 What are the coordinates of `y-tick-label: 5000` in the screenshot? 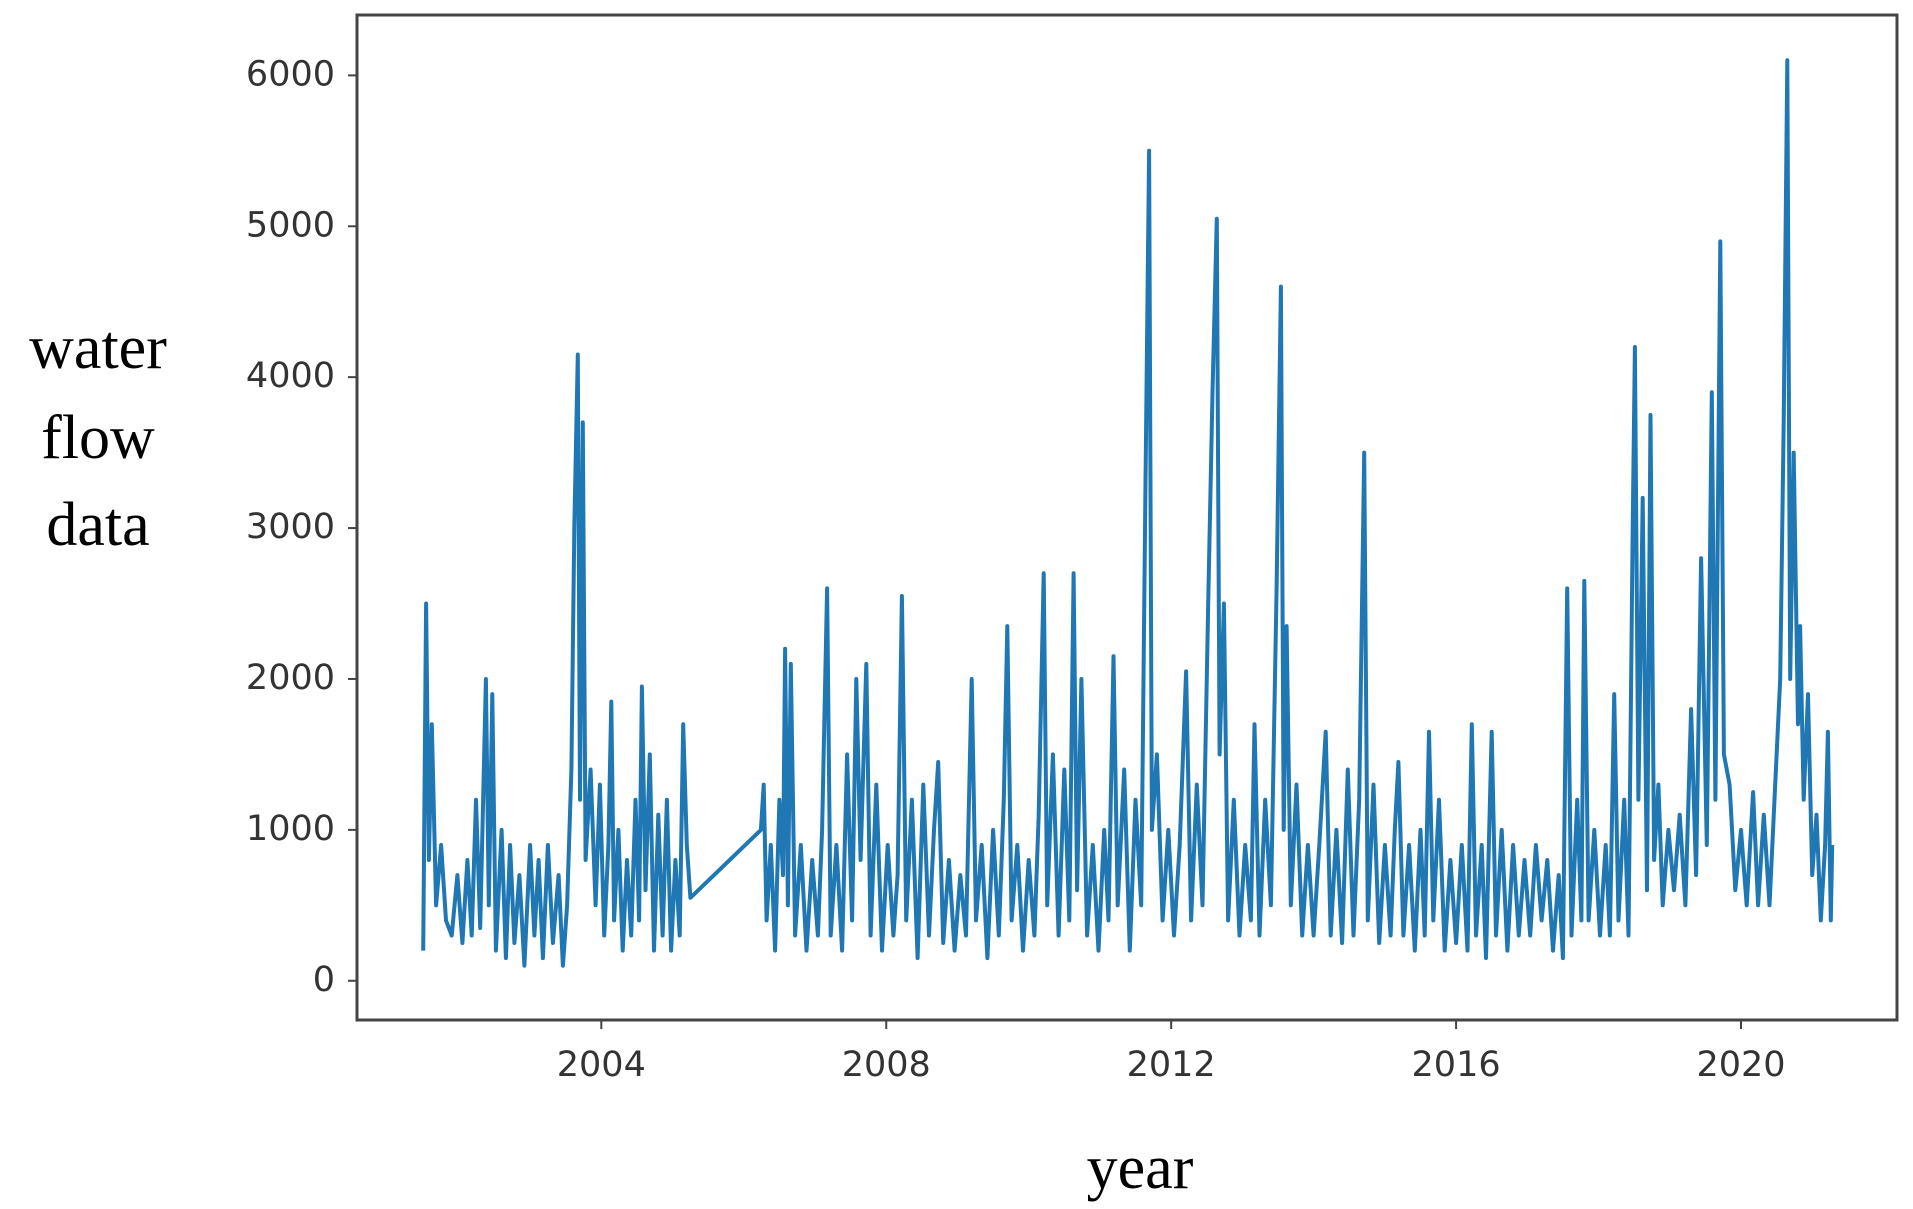 It's located at (290, 225).